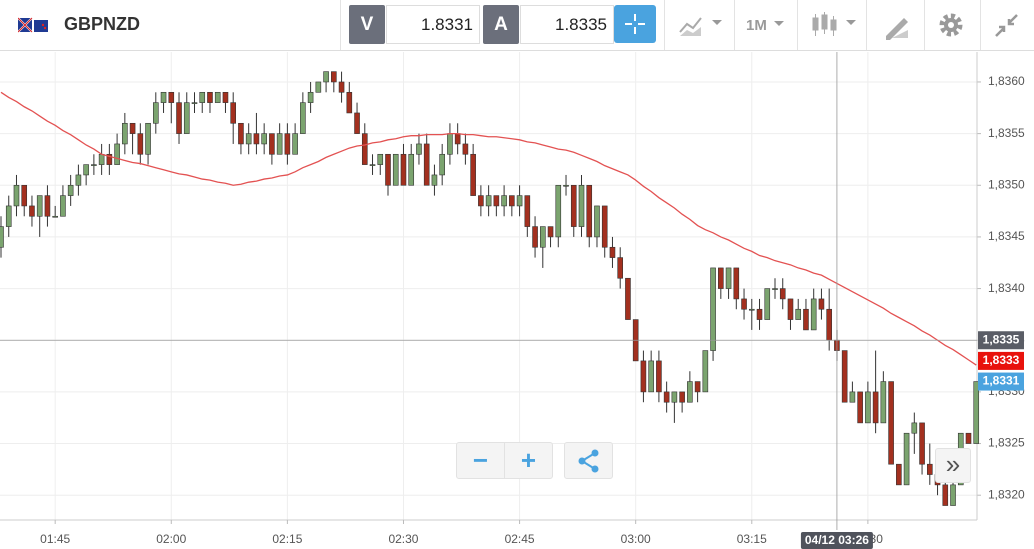  Describe the element at coordinates (528, 460) in the screenshot. I see `zoom-in: +` at that location.